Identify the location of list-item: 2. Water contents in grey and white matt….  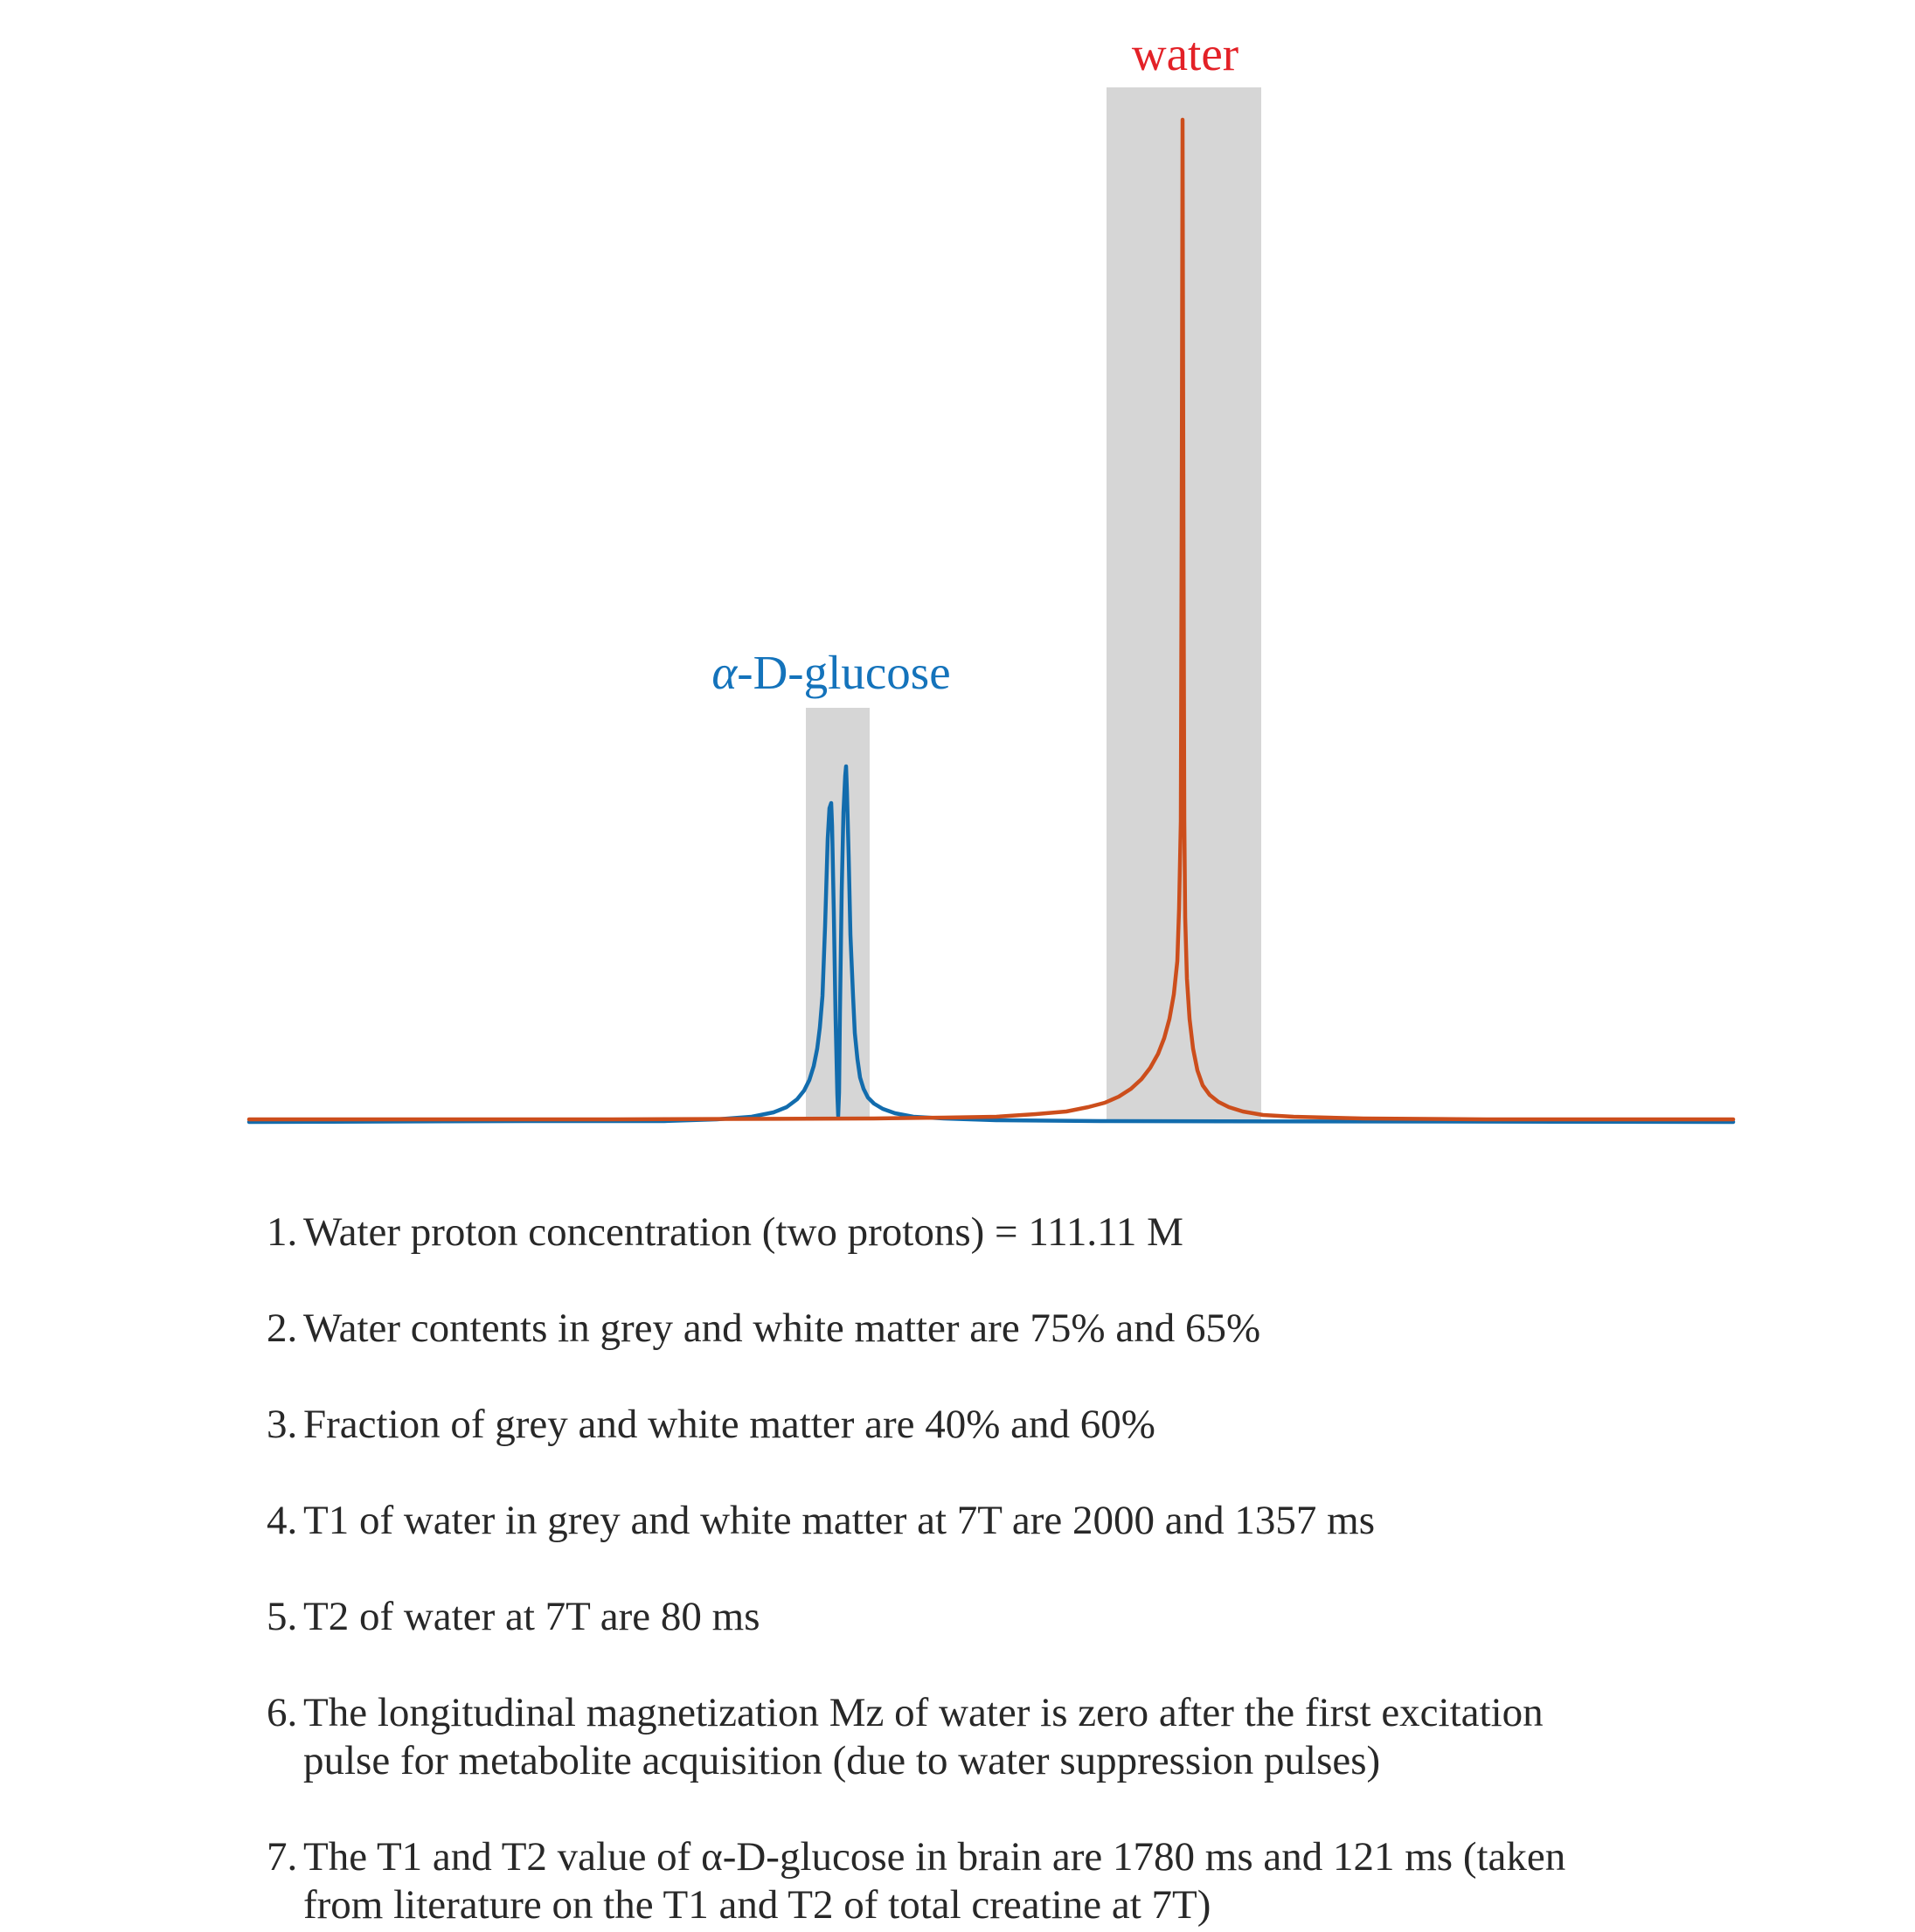
(1036, 1329).